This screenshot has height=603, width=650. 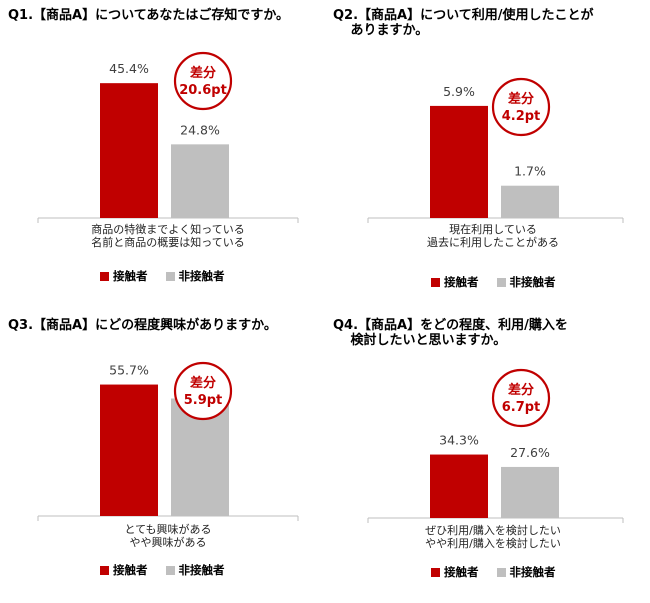 I want to click on diff-badge-value: 20.6pt, so click(x=203, y=90).